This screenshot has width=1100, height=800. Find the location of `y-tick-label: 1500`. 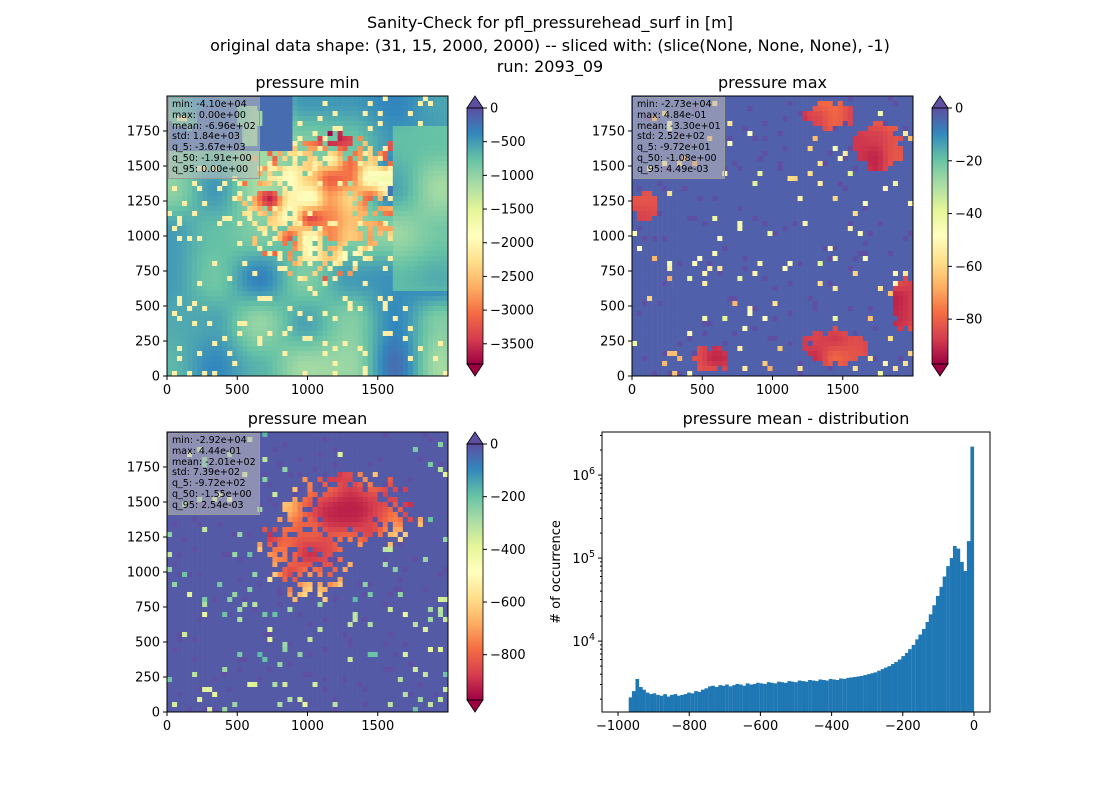

y-tick-label: 1500 is located at coordinates (143, 167).